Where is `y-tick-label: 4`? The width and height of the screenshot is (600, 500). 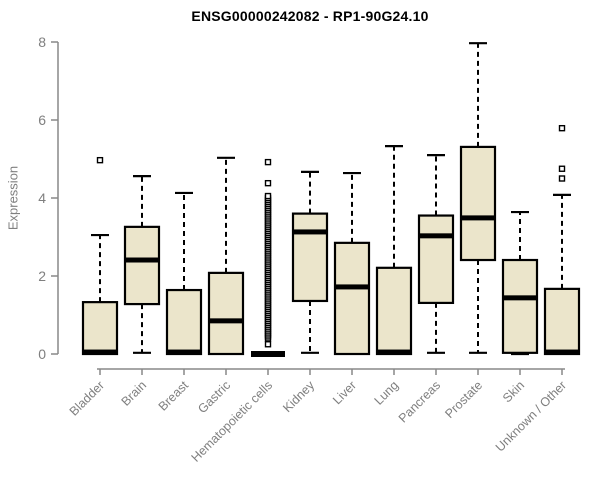
y-tick-label: 4 is located at coordinates (42, 198).